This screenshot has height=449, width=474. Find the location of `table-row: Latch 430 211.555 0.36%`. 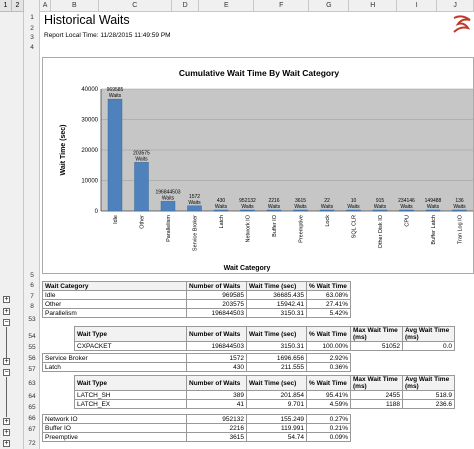

table-row: Latch 430 211.555 0.36% is located at coordinates (196, 367).